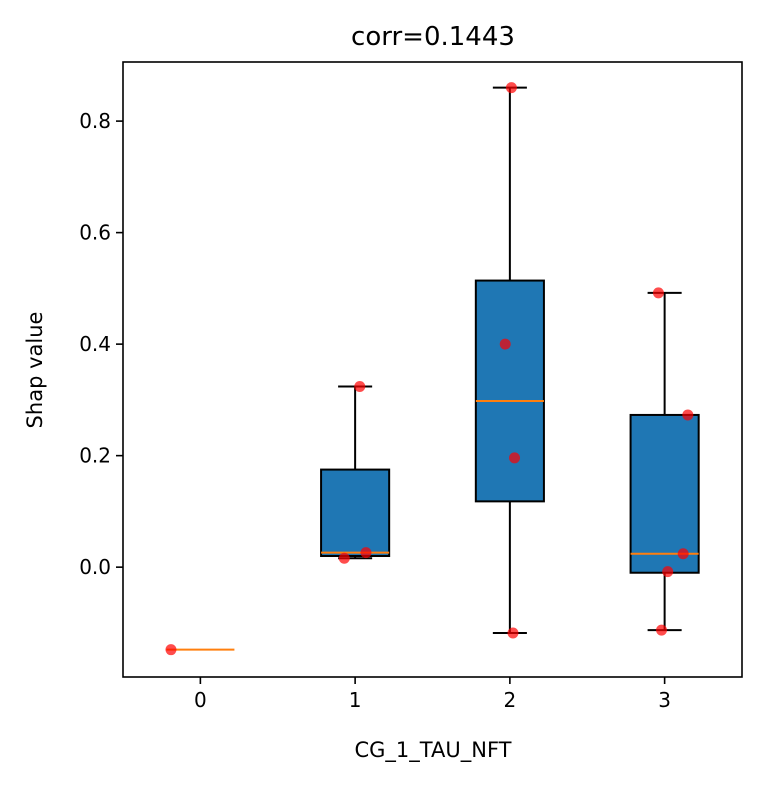 This screenshot has width=762, height=789. I want to click on y-tick-label: 0.4, so click(95, 344).